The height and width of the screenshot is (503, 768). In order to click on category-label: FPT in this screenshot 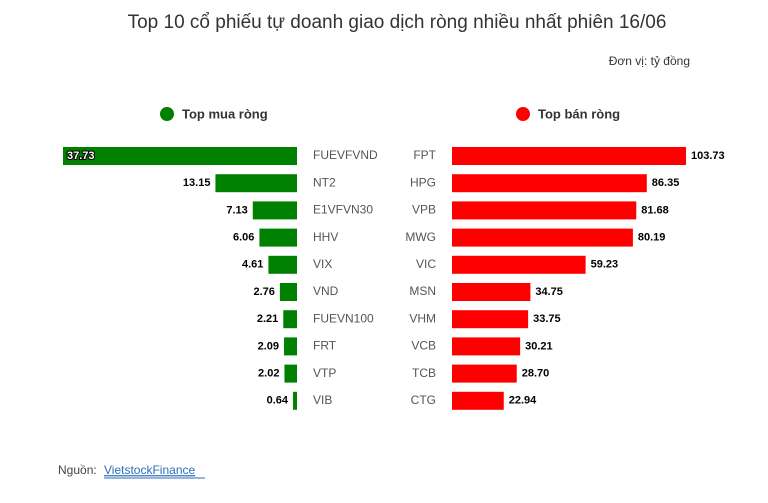, I will do `click(424, 155)`.